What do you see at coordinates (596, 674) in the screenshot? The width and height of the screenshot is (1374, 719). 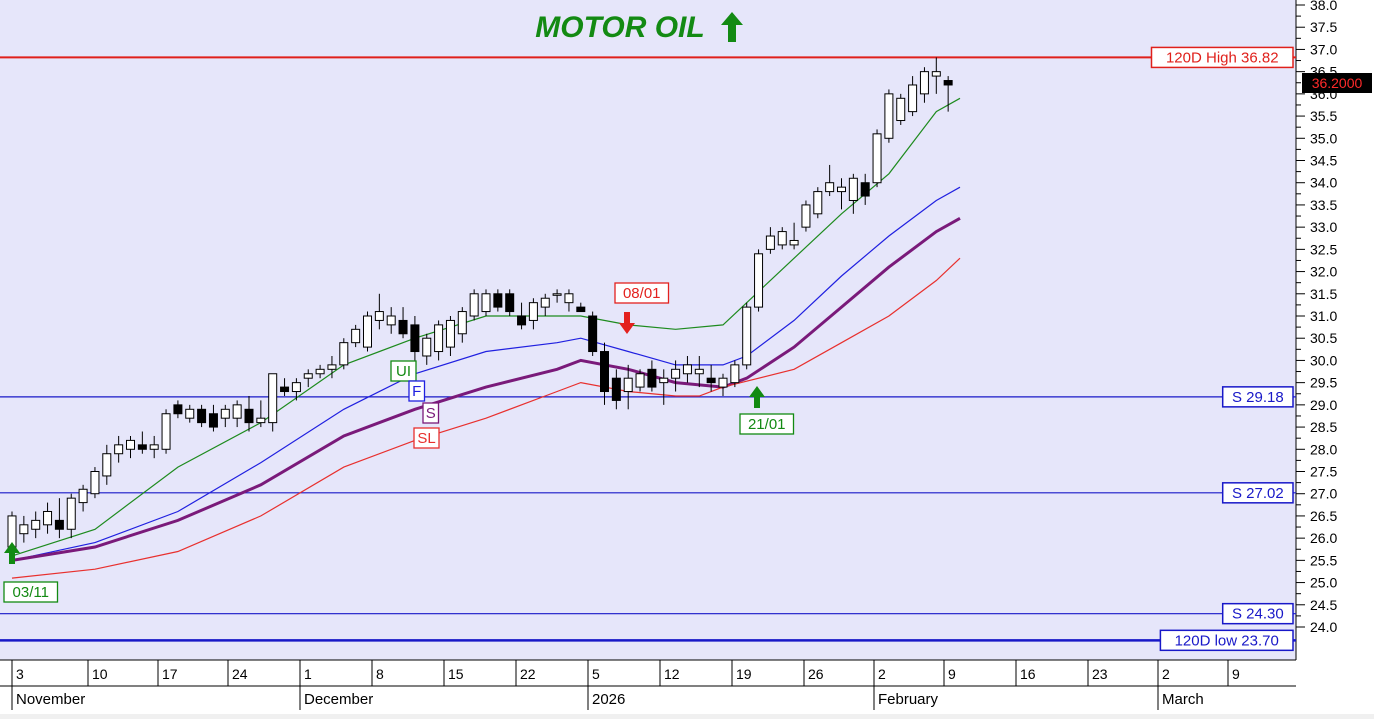 I see `x-day-label: 5` at bounding box center [596, 674].